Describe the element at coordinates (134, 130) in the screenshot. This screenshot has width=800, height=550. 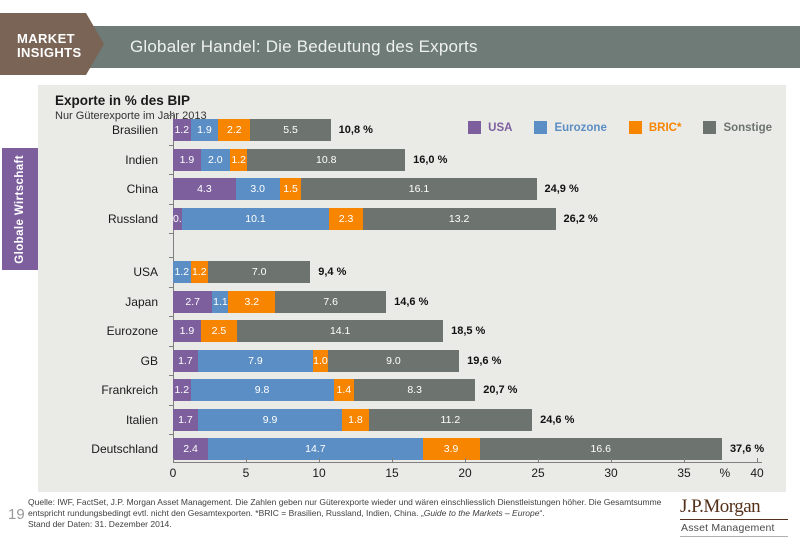
I see `category-label: Brasilien` at that location.